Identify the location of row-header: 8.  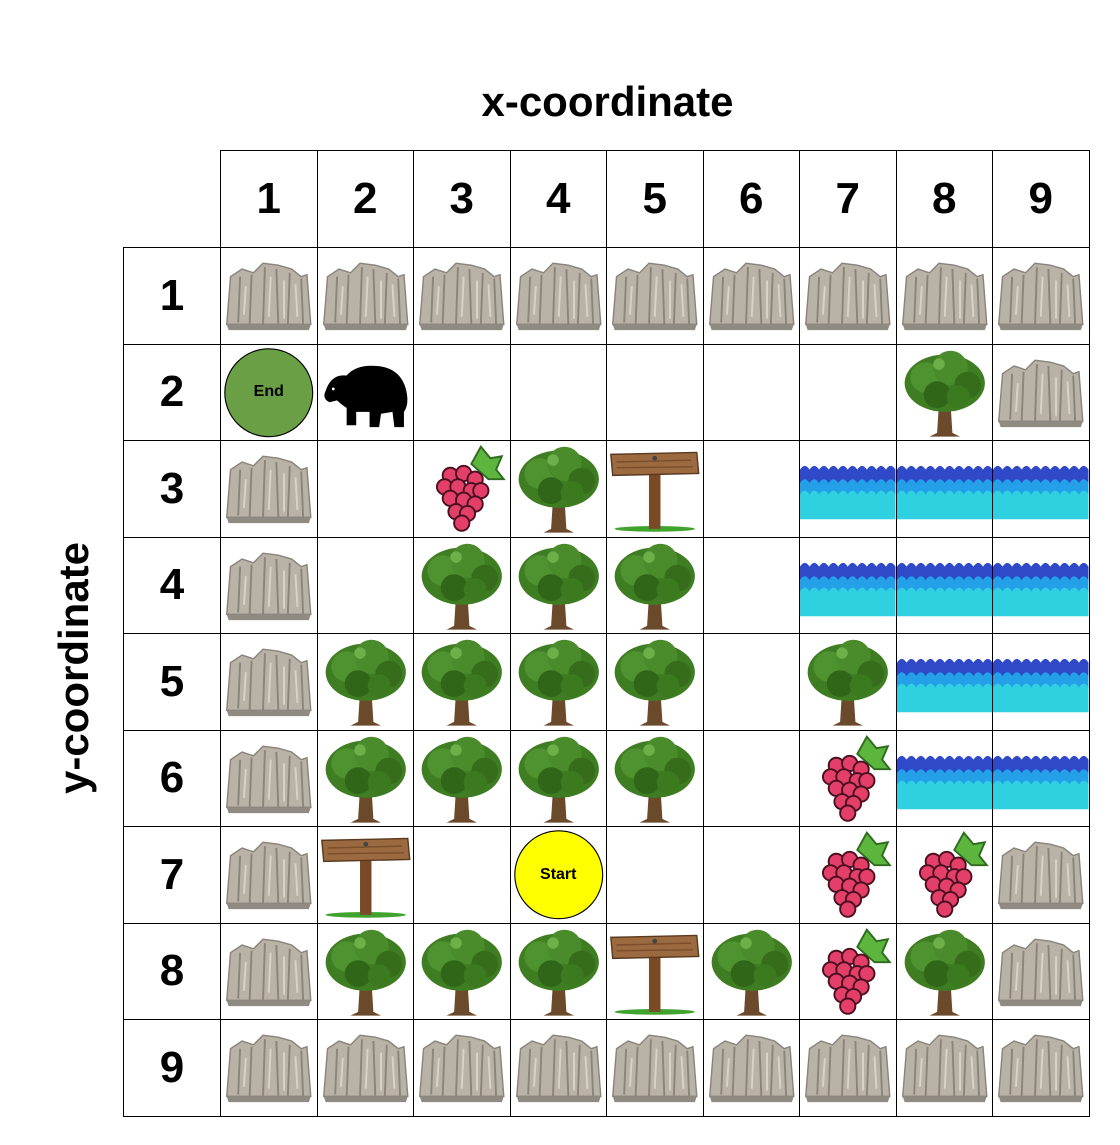
(172, 971).